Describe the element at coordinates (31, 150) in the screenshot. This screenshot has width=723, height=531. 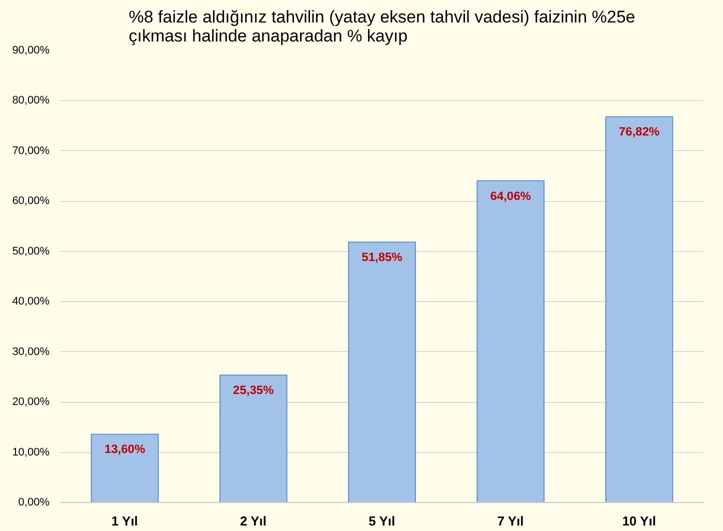
I see `y-tick-label: 70,00%` at that location.